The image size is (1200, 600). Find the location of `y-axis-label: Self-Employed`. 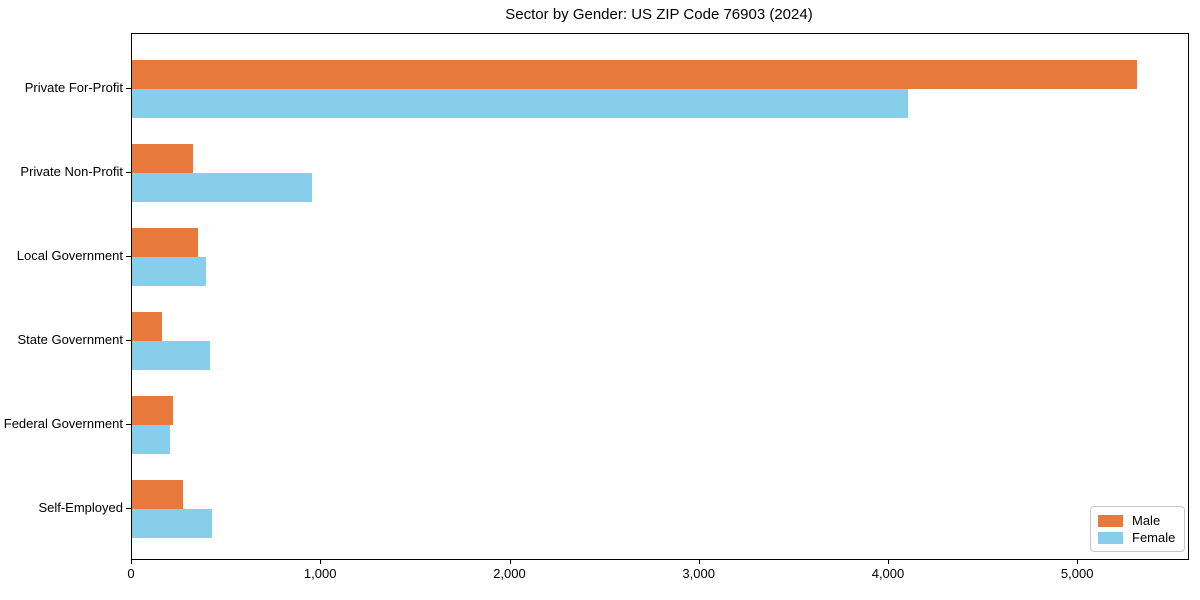

y-axis-label: Self-Employed is located at coordinates (80, 507).